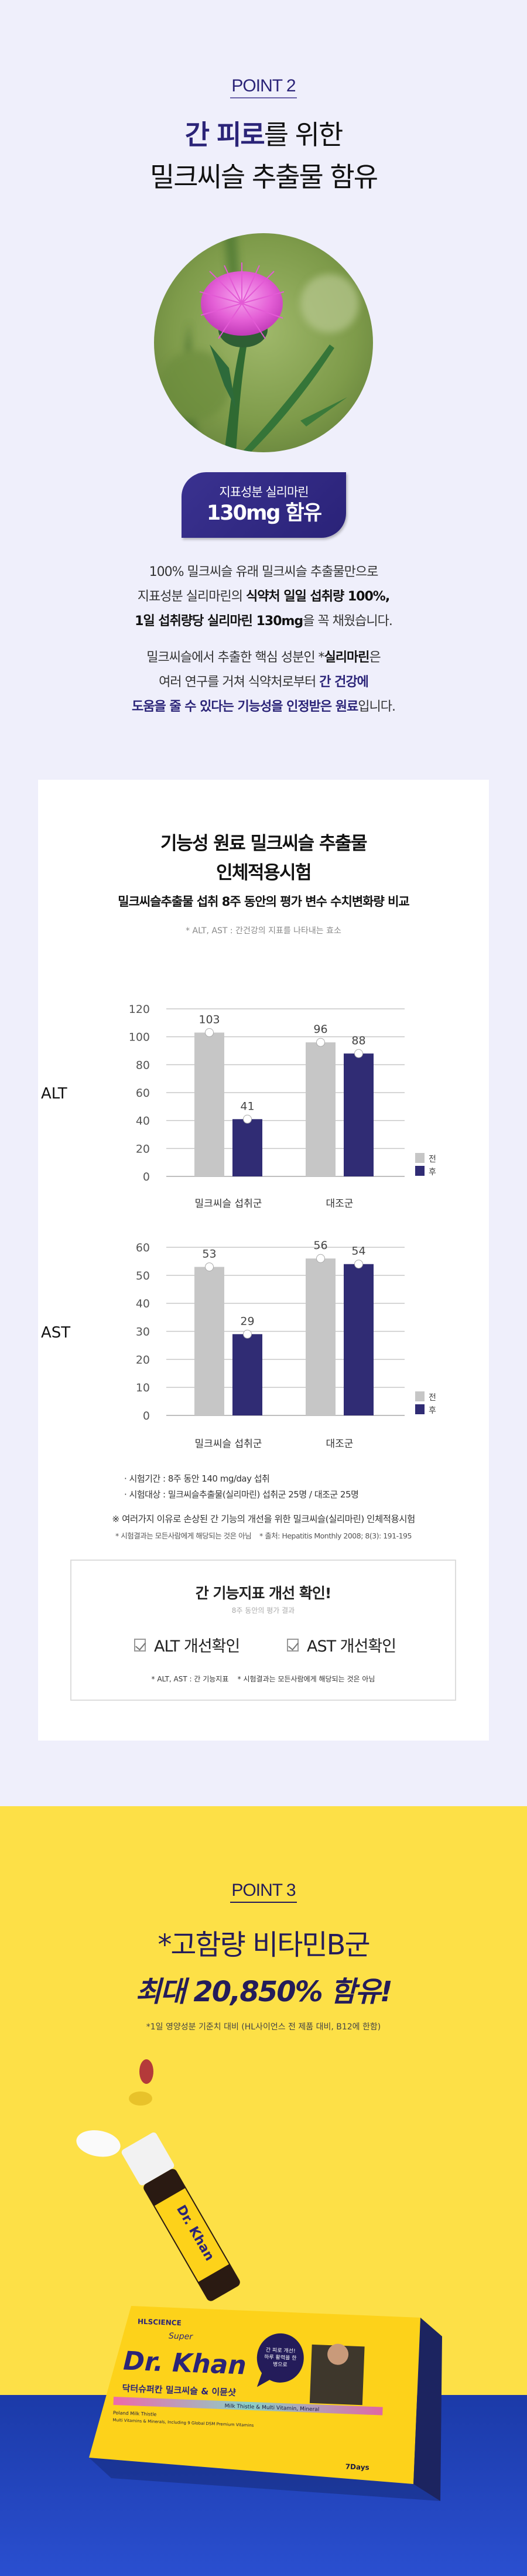  I want to click on data-label: 53, so click(209, 1253).